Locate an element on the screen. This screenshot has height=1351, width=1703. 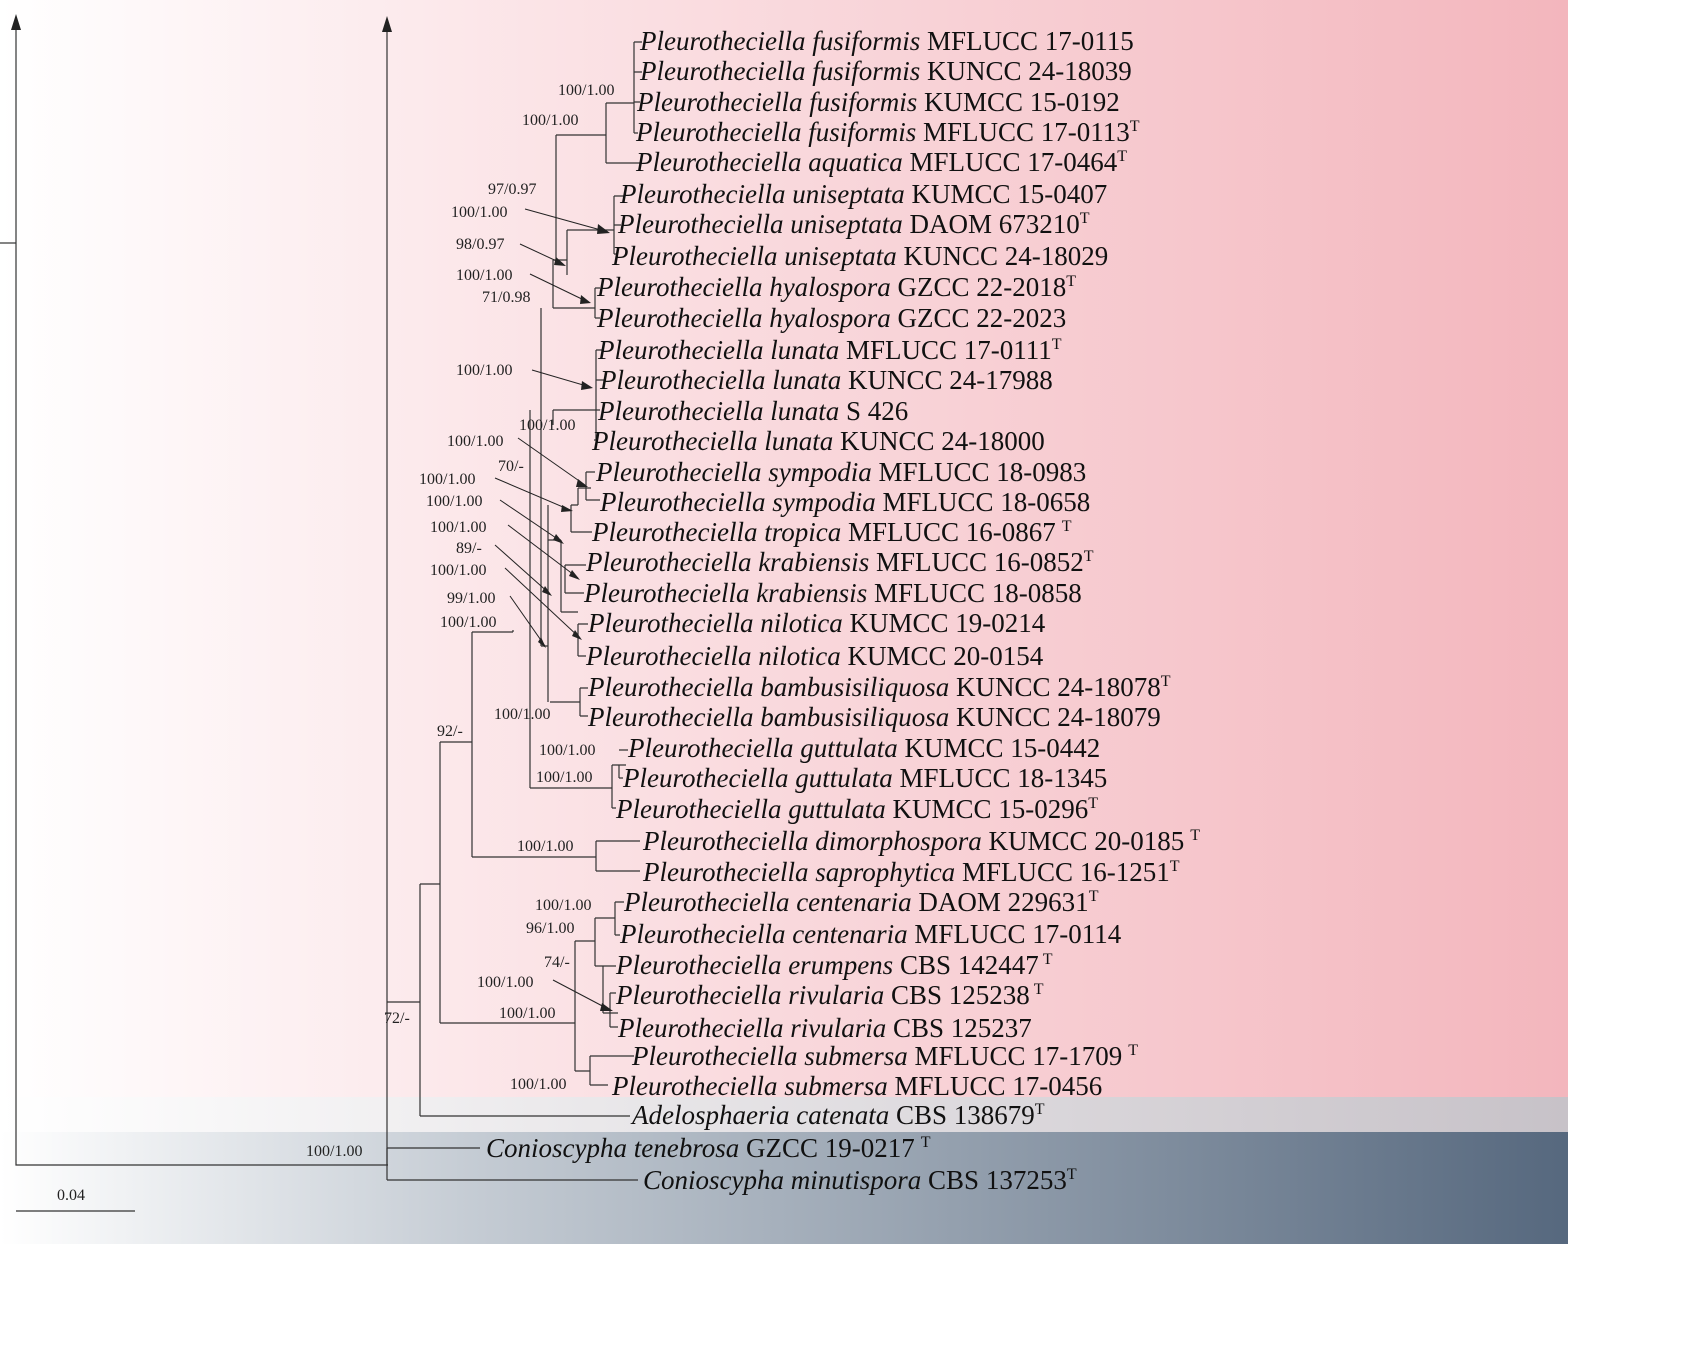
adelosphaeria-background-band is located at coordinates (784, 1114).